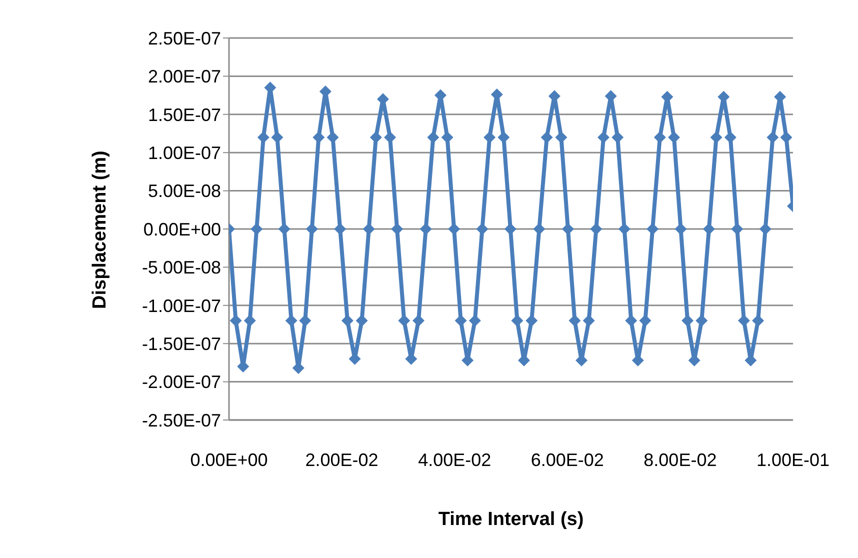 The image size is (858, 558). Describe the element at coordinates (100, 229) in the screenshot. I see `y-axis-title: Displacement (m)` at that location.